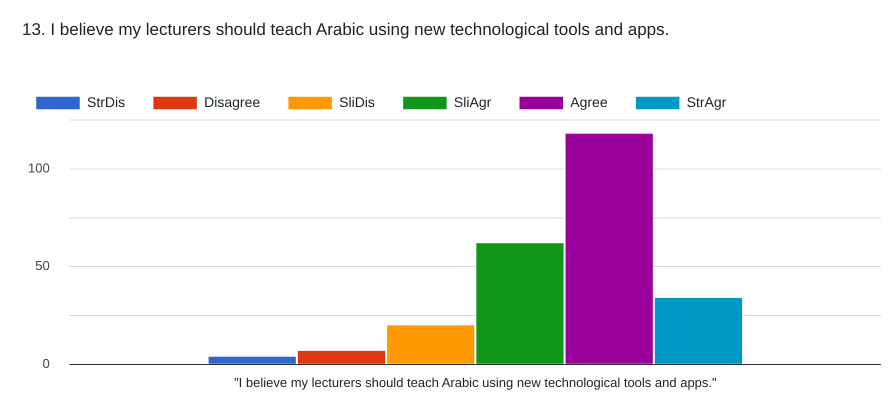 This screenshot has height=403, width=889. I want to click on legend-label: StrAgr, so click(706, 102).